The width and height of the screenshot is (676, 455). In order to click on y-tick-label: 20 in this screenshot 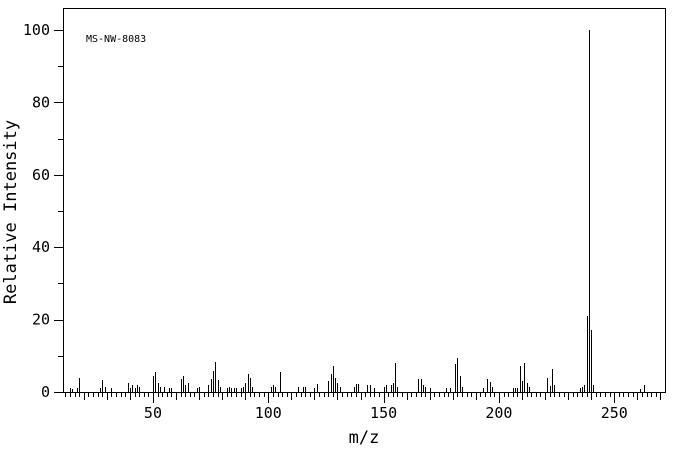, I will do `click(41, 320)`.